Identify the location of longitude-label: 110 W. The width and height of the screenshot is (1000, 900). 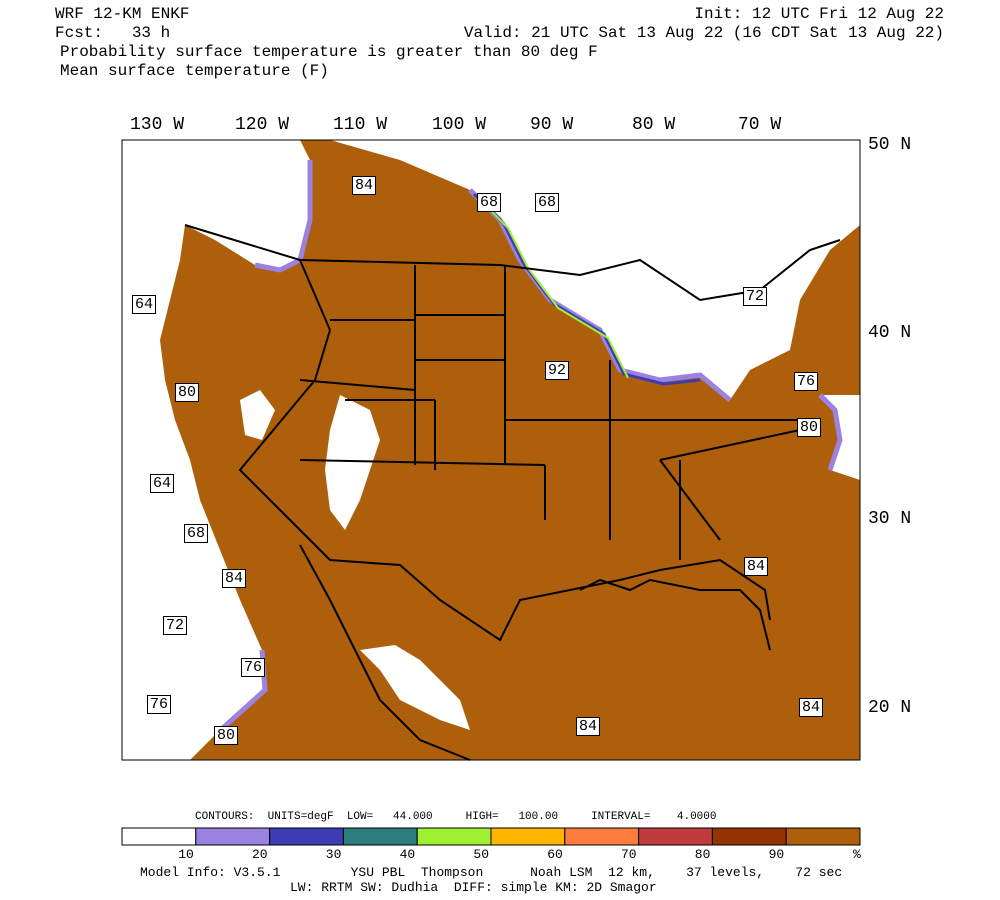
(360, 125).